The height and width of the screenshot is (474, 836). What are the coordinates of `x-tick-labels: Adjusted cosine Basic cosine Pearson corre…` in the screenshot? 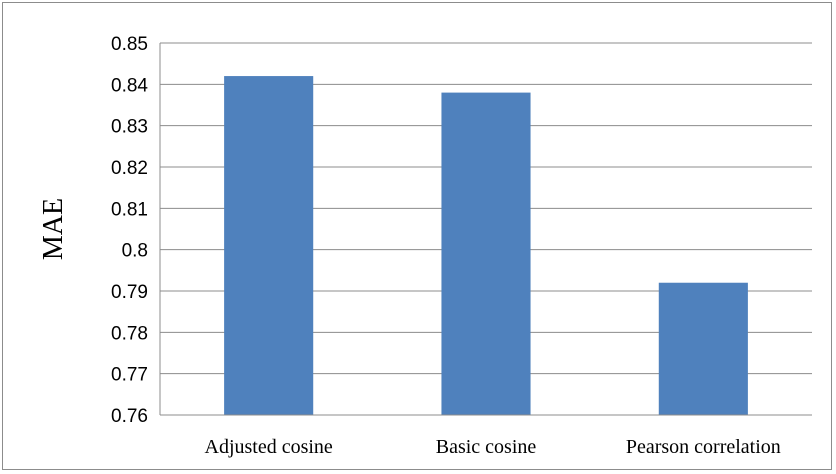 It's located at (493, 447).